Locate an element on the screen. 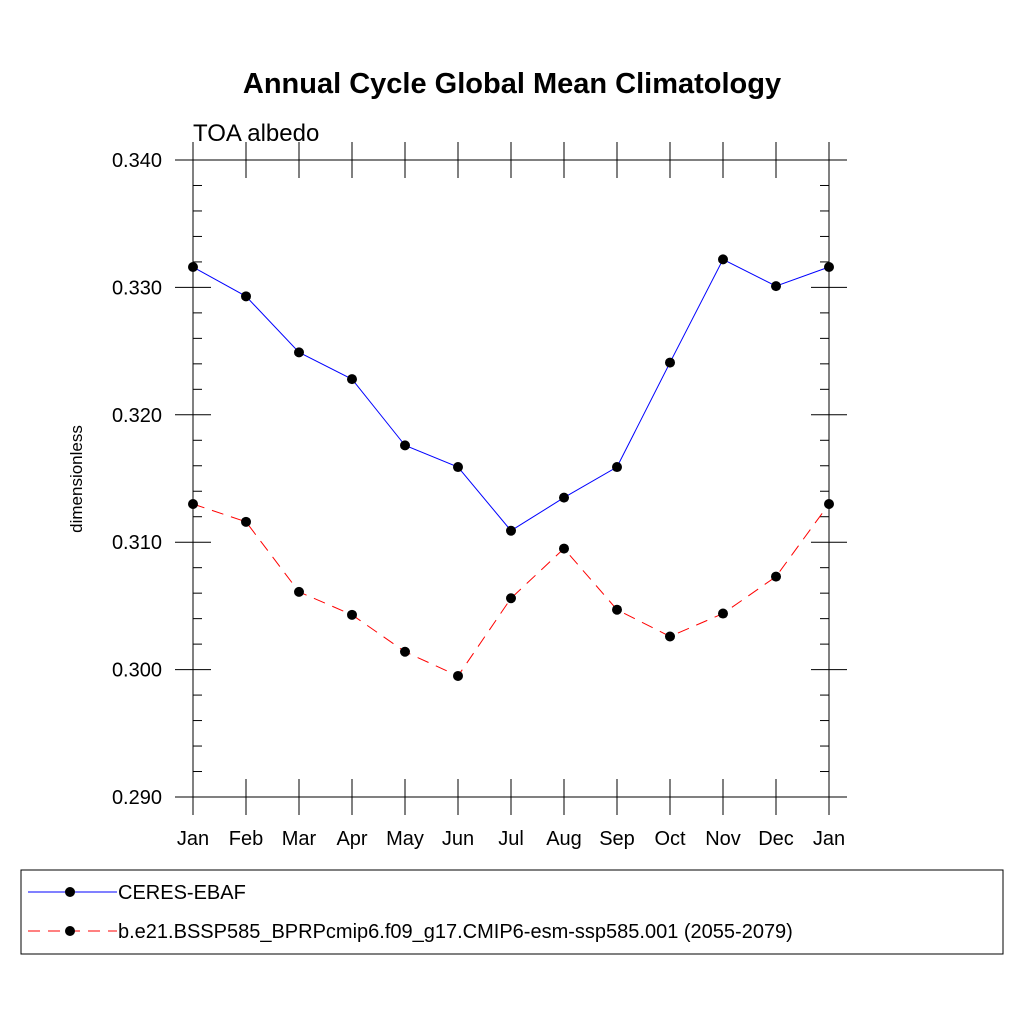  x-tick-labels: Jan Feb Mar Apr May Jun Jul Aug Sep Oct Nov Dec Jan is located at coordinates (511, 839).